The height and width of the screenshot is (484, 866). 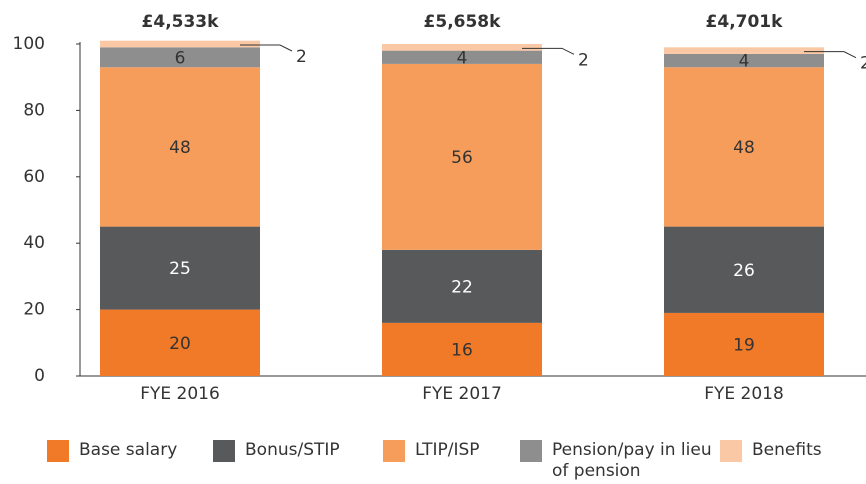 I want to click on legend-item: Bonus/STIP, so click(x=309, y=451).